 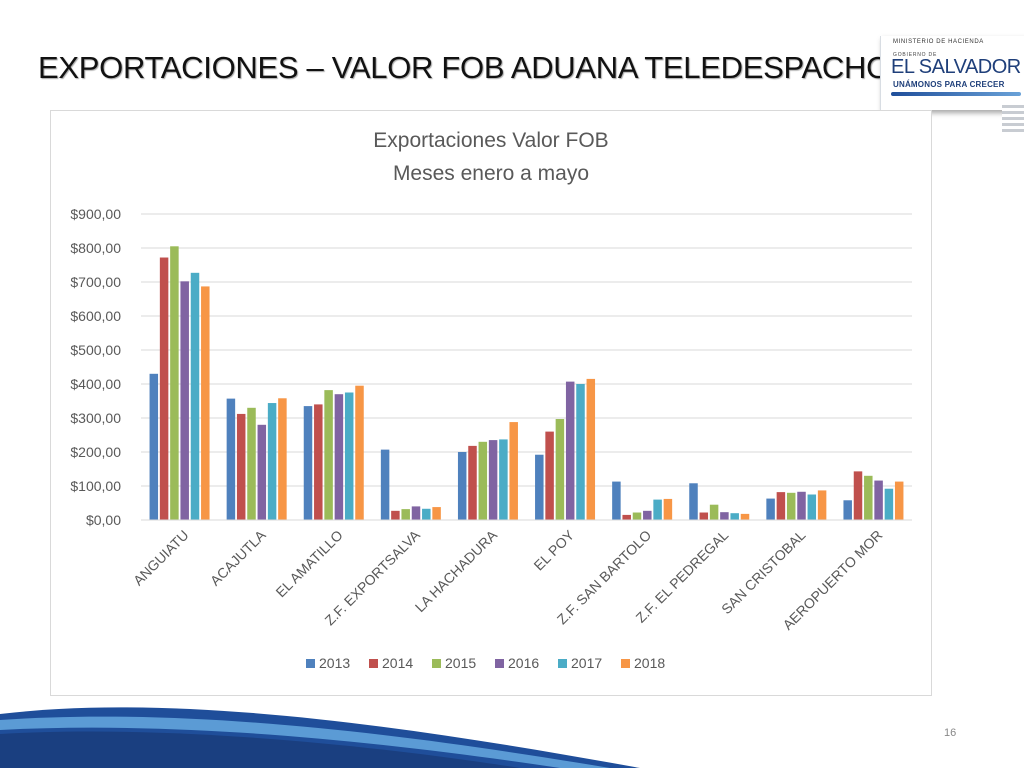 What do you see at coordinates (95, 214) in the screenshot?
I see `y-tick-label: $900,00` at bounding box center [95, 214].